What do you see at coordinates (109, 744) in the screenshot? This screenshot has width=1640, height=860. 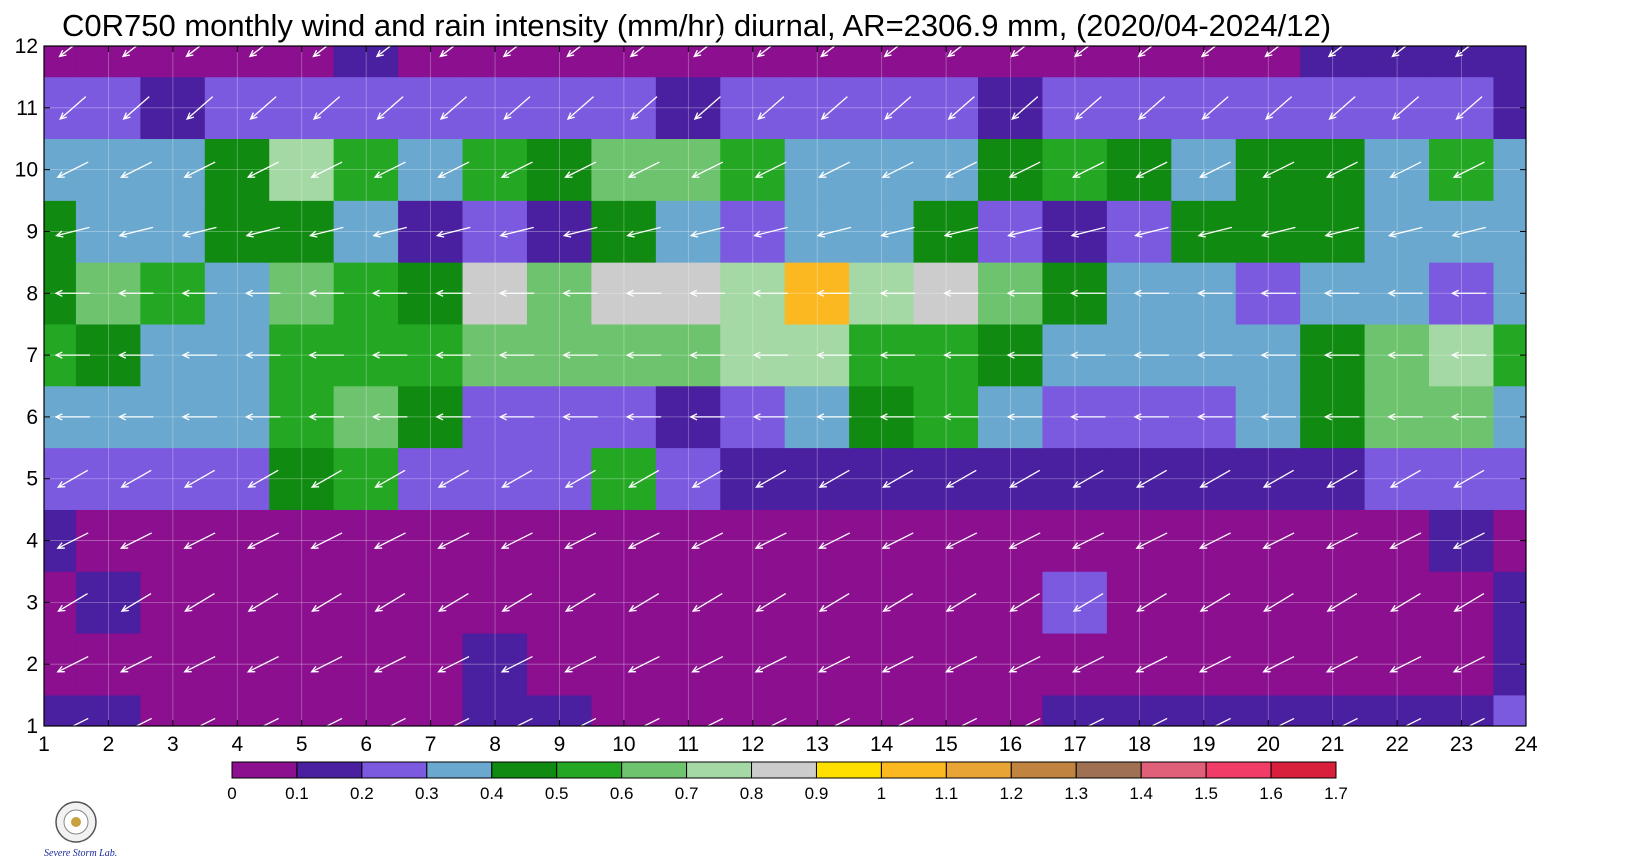 I see `x-tick-label: 2` at bounding box center [109, 744].